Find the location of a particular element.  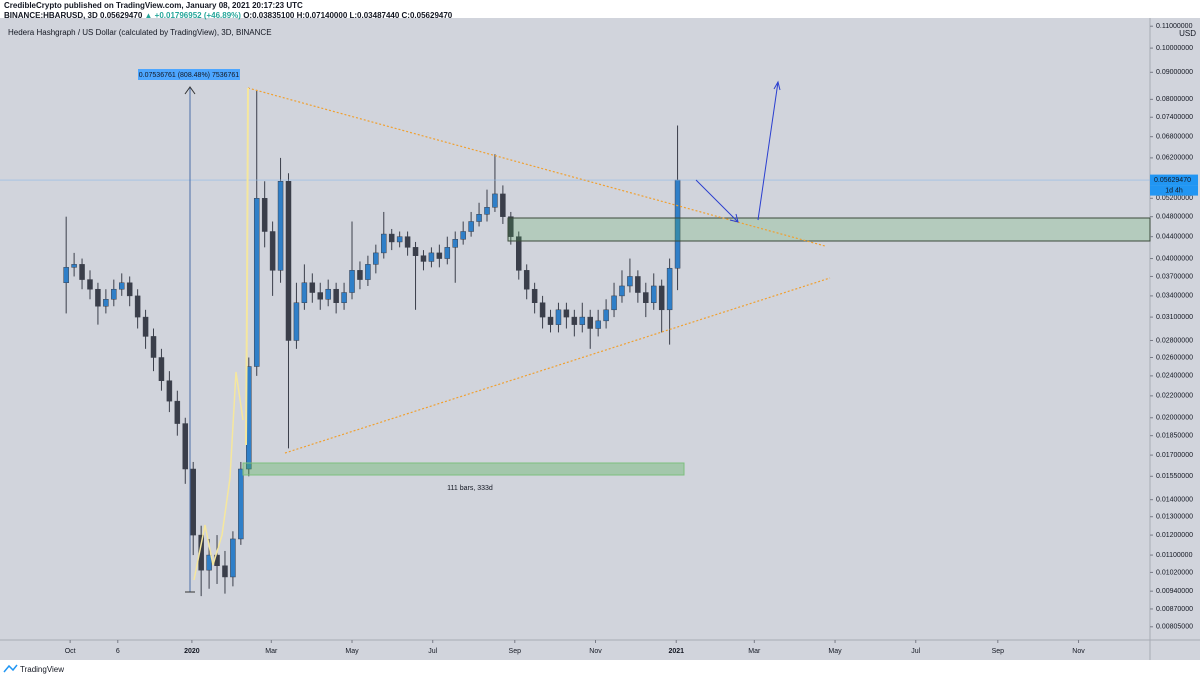

y-tick-label: 0.06200000 is located at coordinates (1174, 158).